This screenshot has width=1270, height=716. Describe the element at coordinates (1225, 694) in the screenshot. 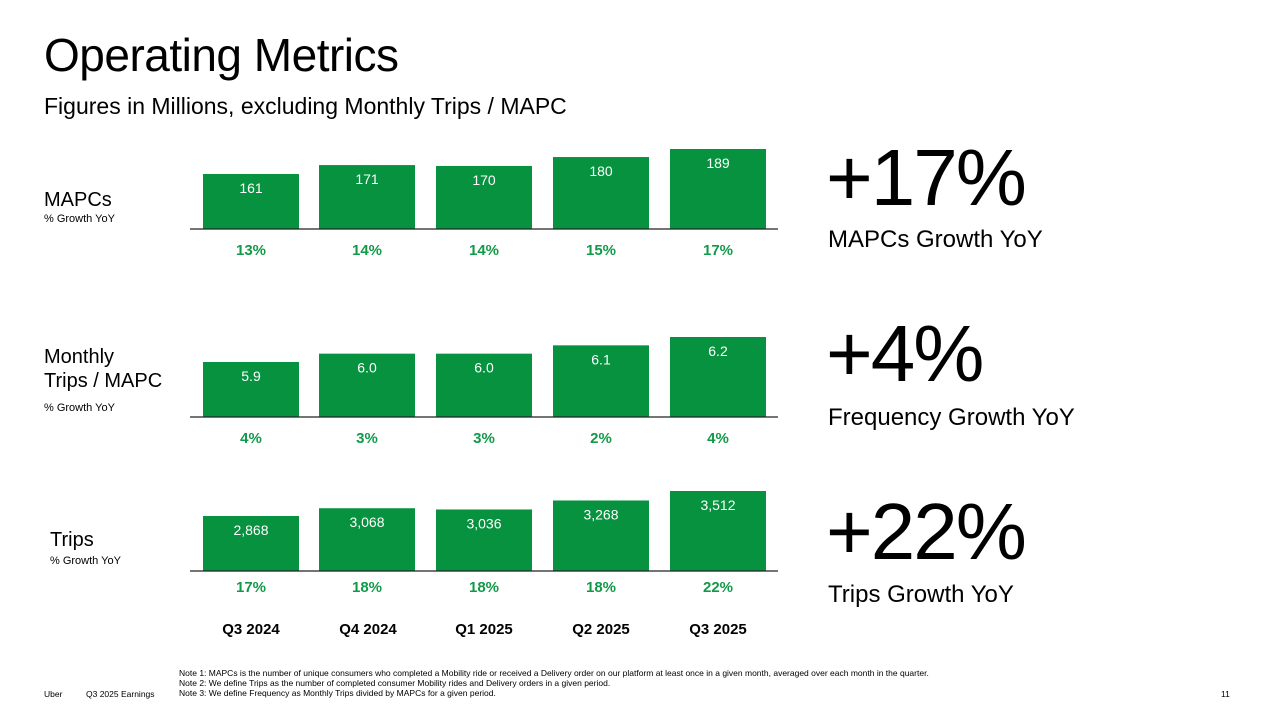

I see `page-number: 11` at that location.